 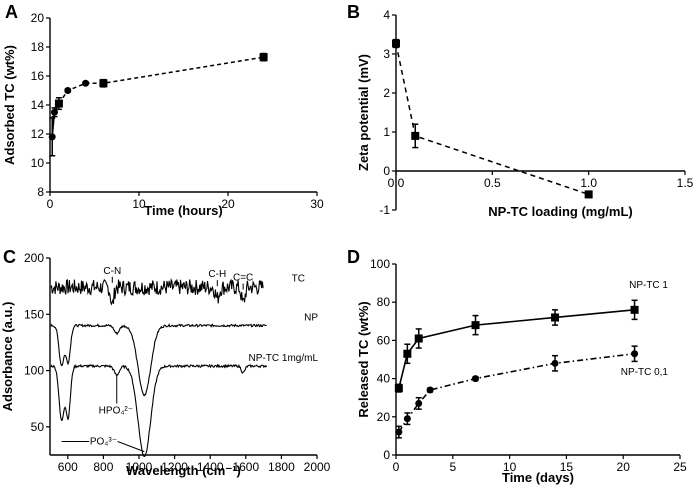 I want to click on x-axis-title: NP-TC loading (mg/mL), so click(x=560, y=211).